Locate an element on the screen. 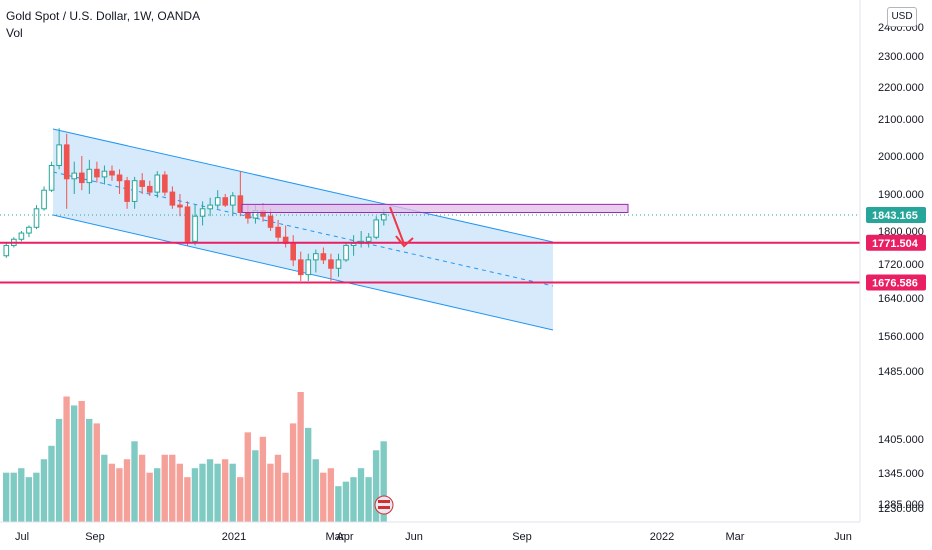 The height and width of the screenshot is (550, 932). down-arrow-head is located at coordinates (404, 241).